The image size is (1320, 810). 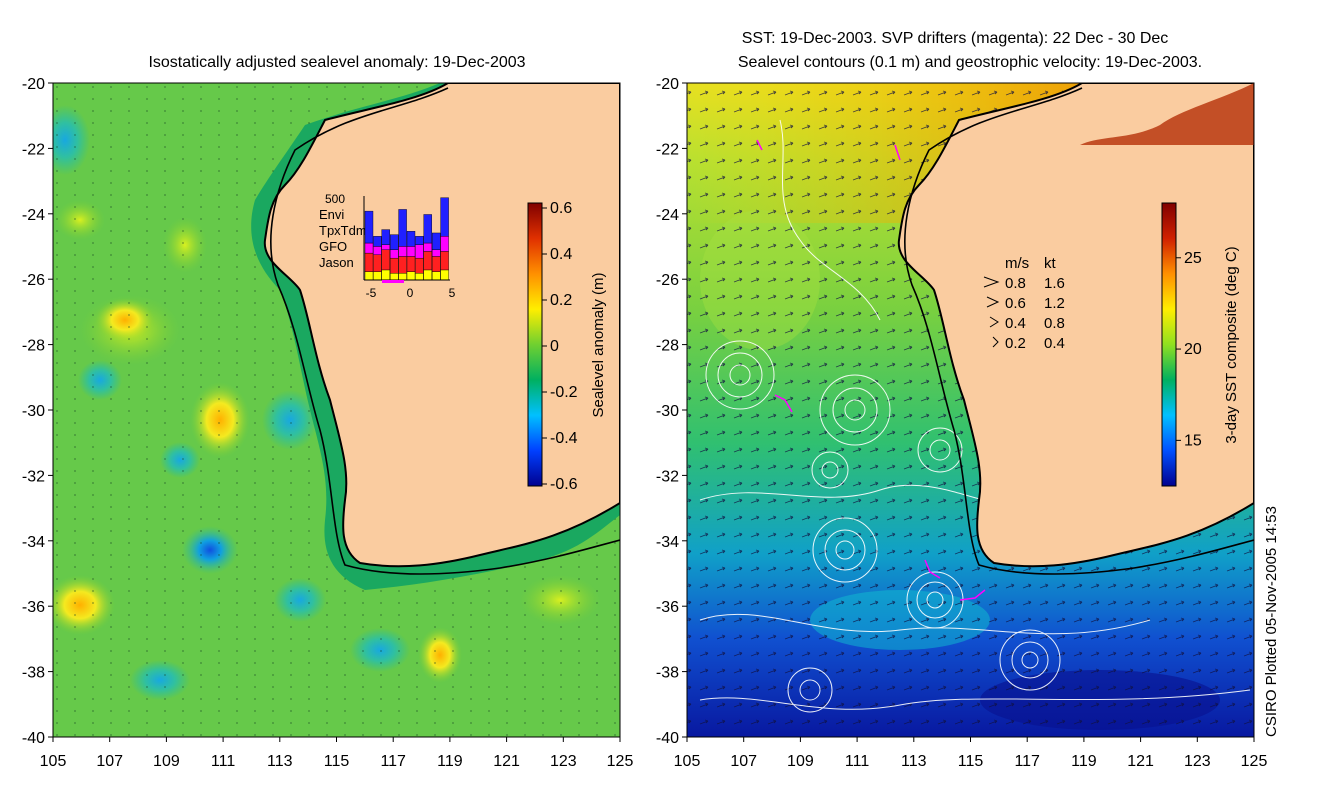 I want to click on inset-legend-item: Jason, so click(x=336, y=262).